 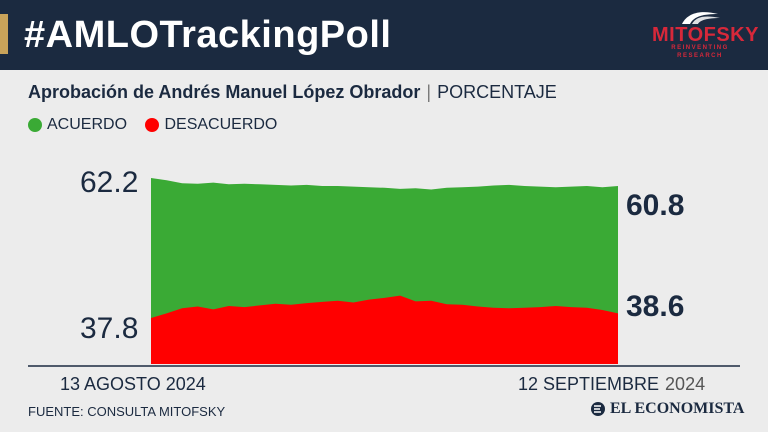 What do you see at coordinates (87, 124) in the screenshot?
I see `legend-label-acuerdo: ACUERDO` at bounding box center [87, 124].